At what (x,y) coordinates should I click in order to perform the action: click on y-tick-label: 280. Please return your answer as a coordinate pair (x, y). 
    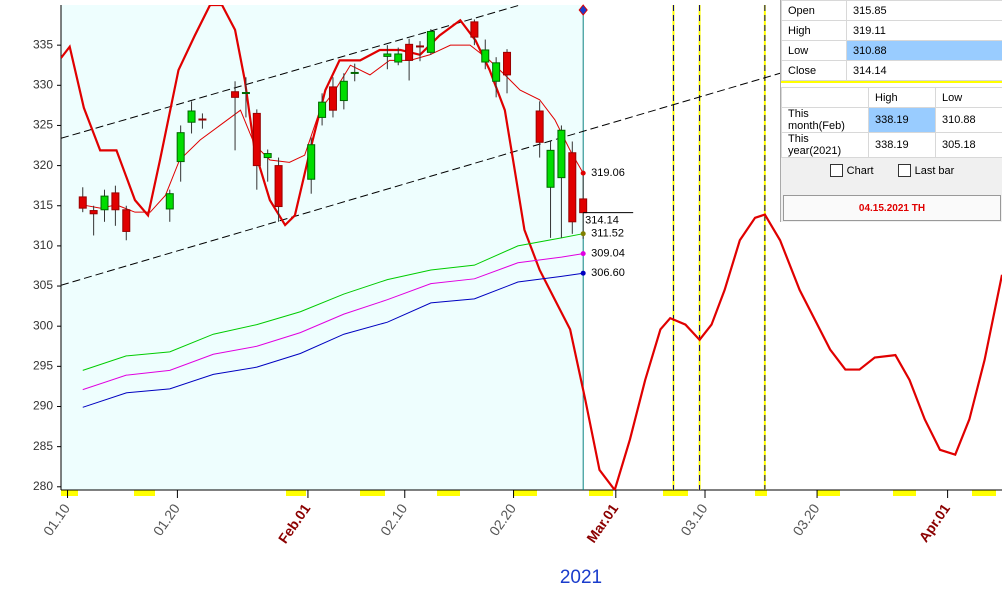
    Looking at the image, I should click on (43, 486).